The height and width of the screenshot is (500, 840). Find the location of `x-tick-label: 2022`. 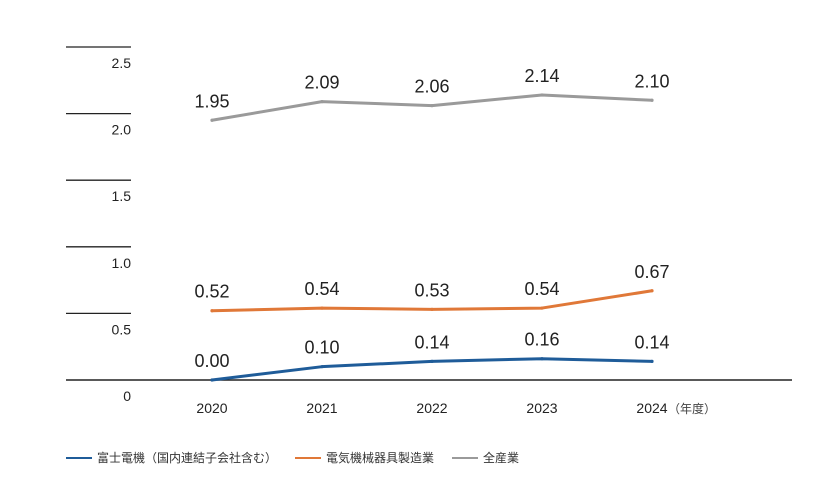

x-tick-label: 2022 is located at coordinates (431, 408).